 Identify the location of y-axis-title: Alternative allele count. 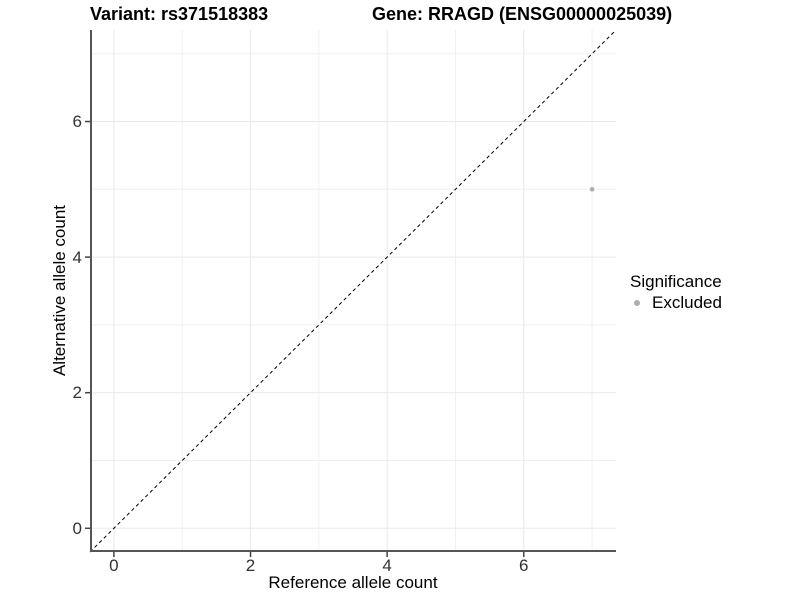
(59, 291).